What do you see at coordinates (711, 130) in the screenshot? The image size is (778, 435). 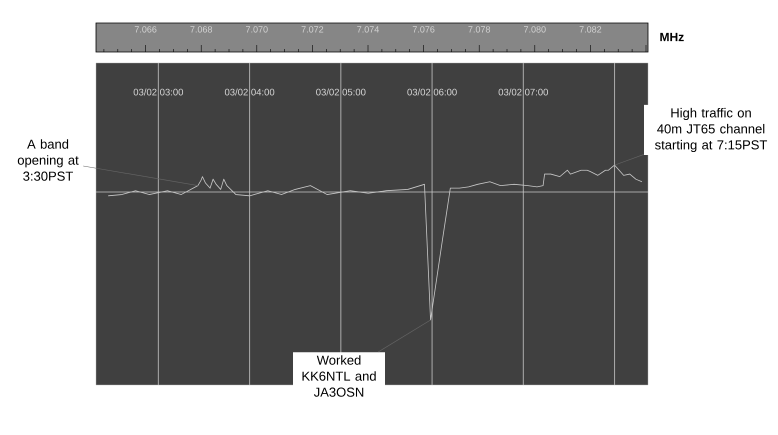 I see `annotation: High traffic on 40m JT65 channel starting at 7:15PST` at bounding box center [711, 130].